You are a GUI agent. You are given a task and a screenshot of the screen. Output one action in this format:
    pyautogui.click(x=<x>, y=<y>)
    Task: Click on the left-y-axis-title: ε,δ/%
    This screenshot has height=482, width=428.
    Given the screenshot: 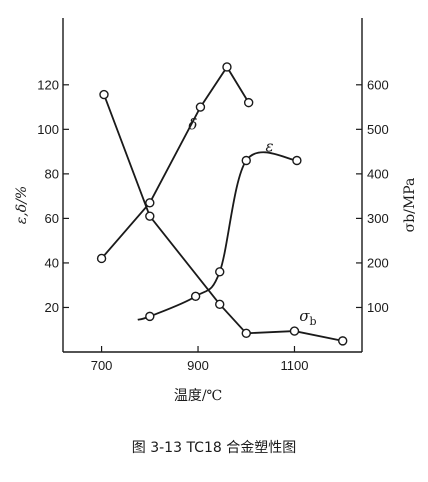 What is the action you would take?
    pyautogui.click(x=22, y=205)
    